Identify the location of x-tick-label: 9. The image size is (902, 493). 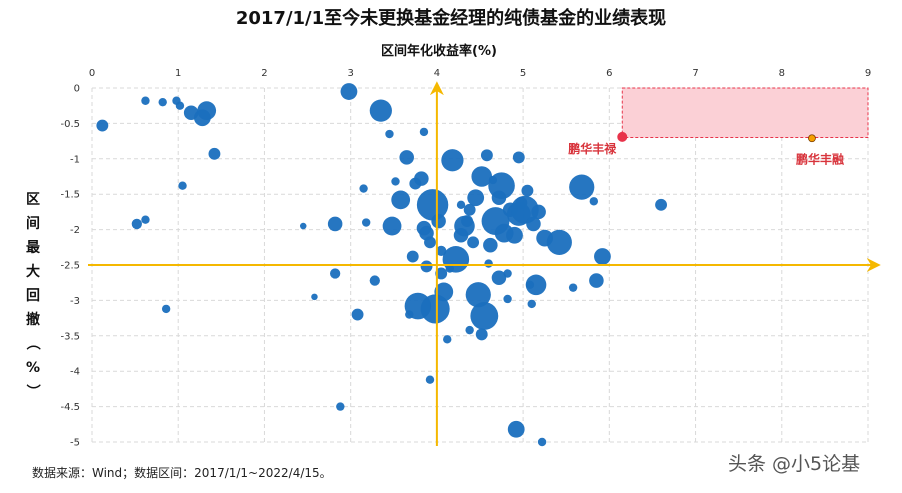
(868, 73).